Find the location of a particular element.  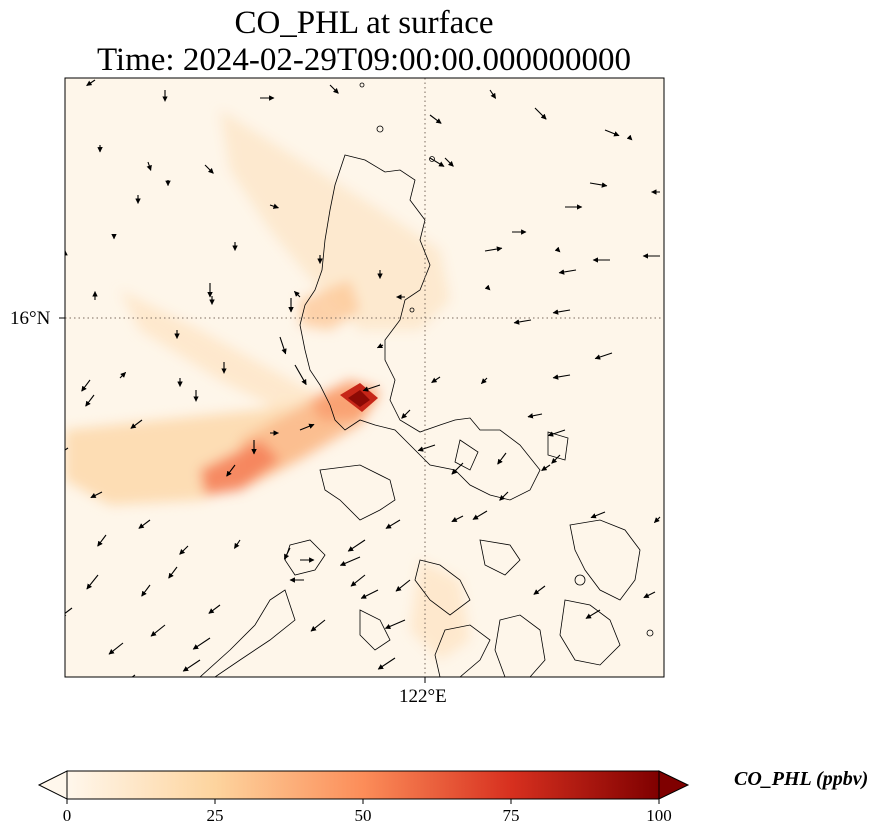

map-subtitle-time: Time: 2024-02-29T09:00:00.000000000 is located at coordinates (364, 60).